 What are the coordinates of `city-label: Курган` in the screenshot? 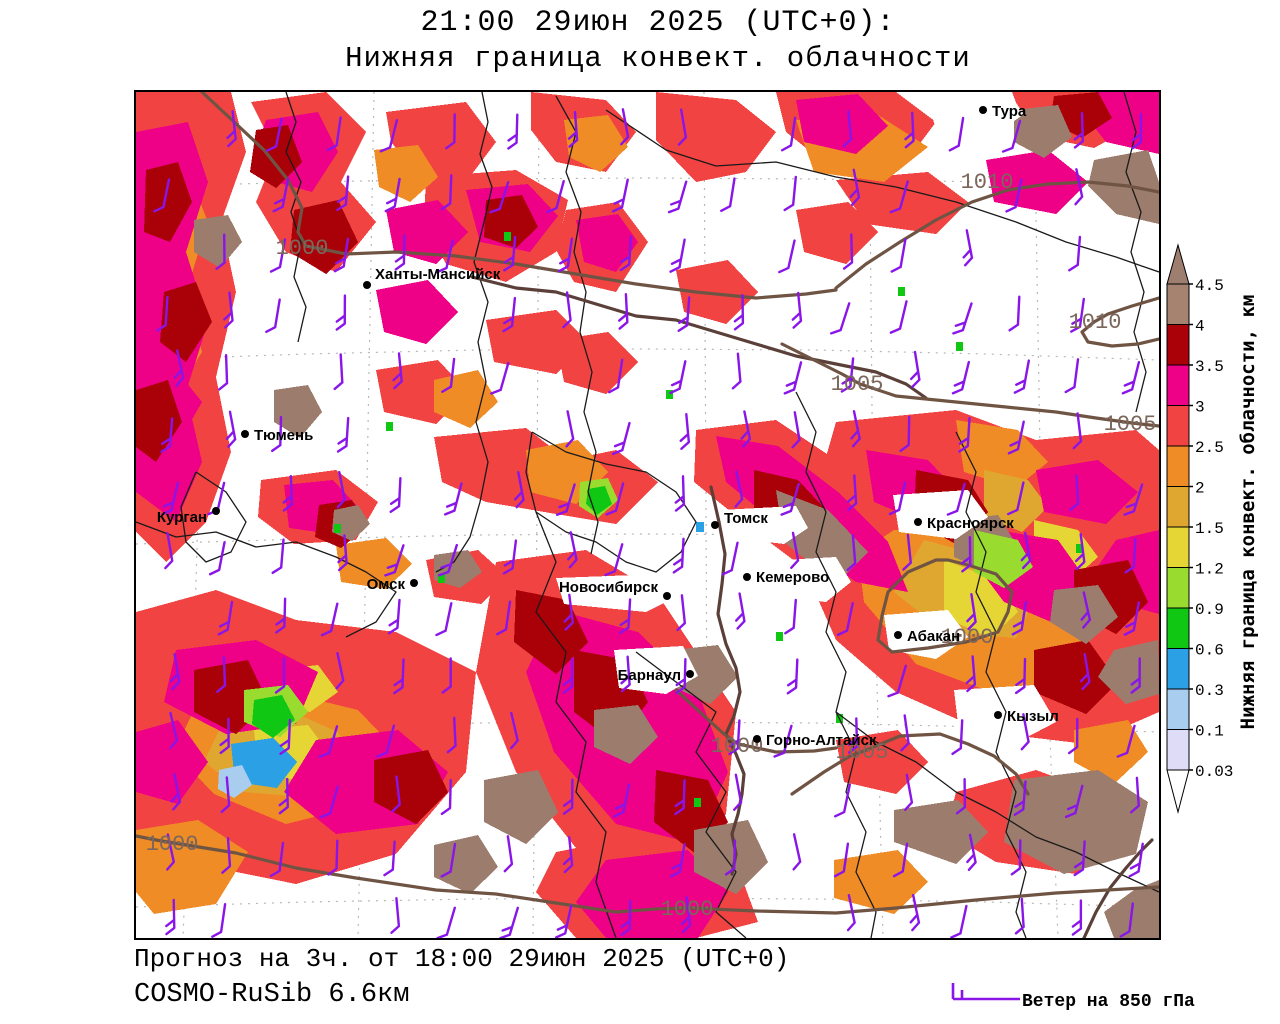 It's located at (182, 517).